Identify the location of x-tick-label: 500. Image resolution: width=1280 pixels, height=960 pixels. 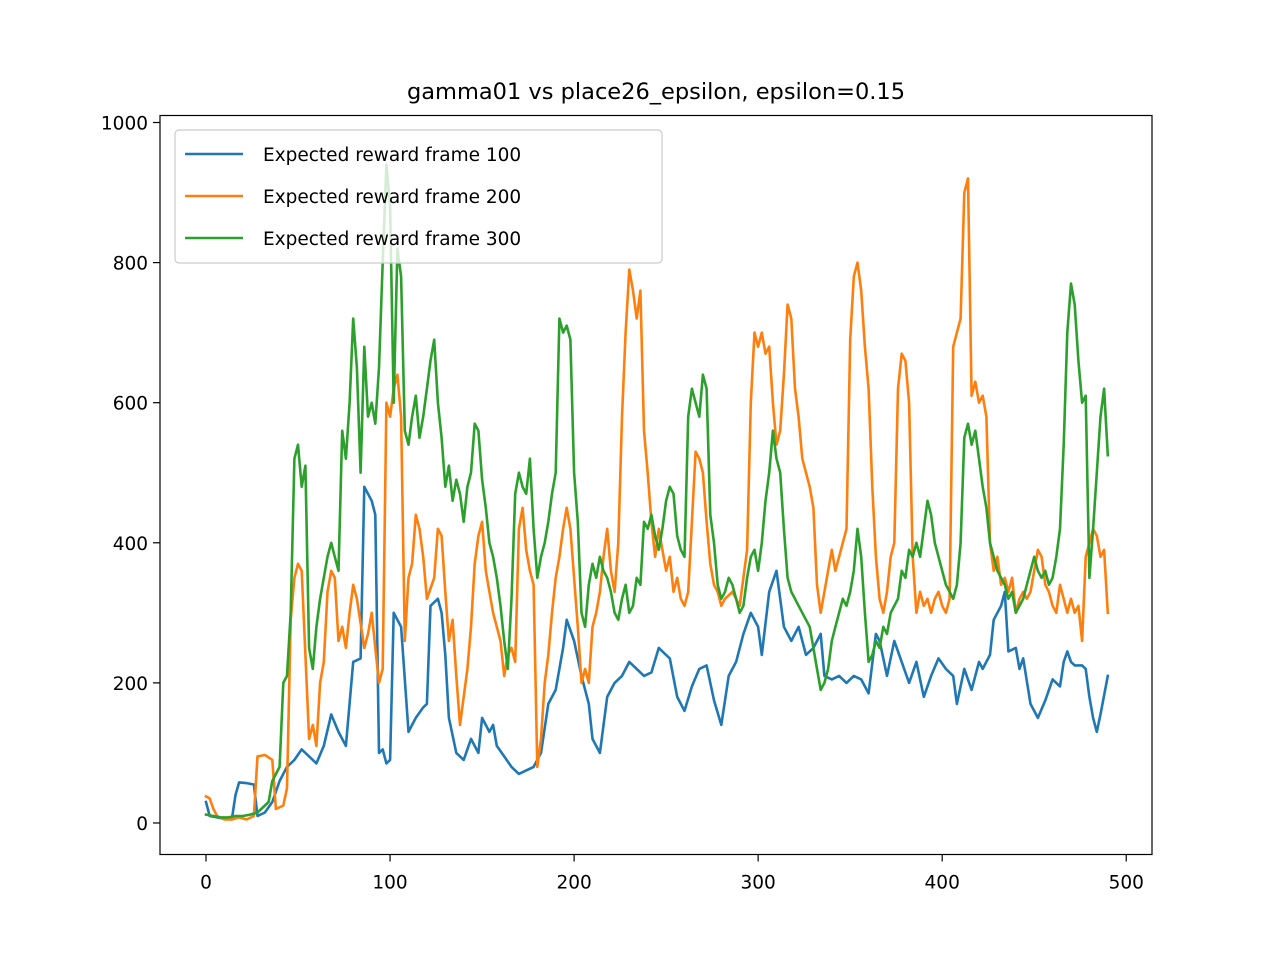
(1126, 883).